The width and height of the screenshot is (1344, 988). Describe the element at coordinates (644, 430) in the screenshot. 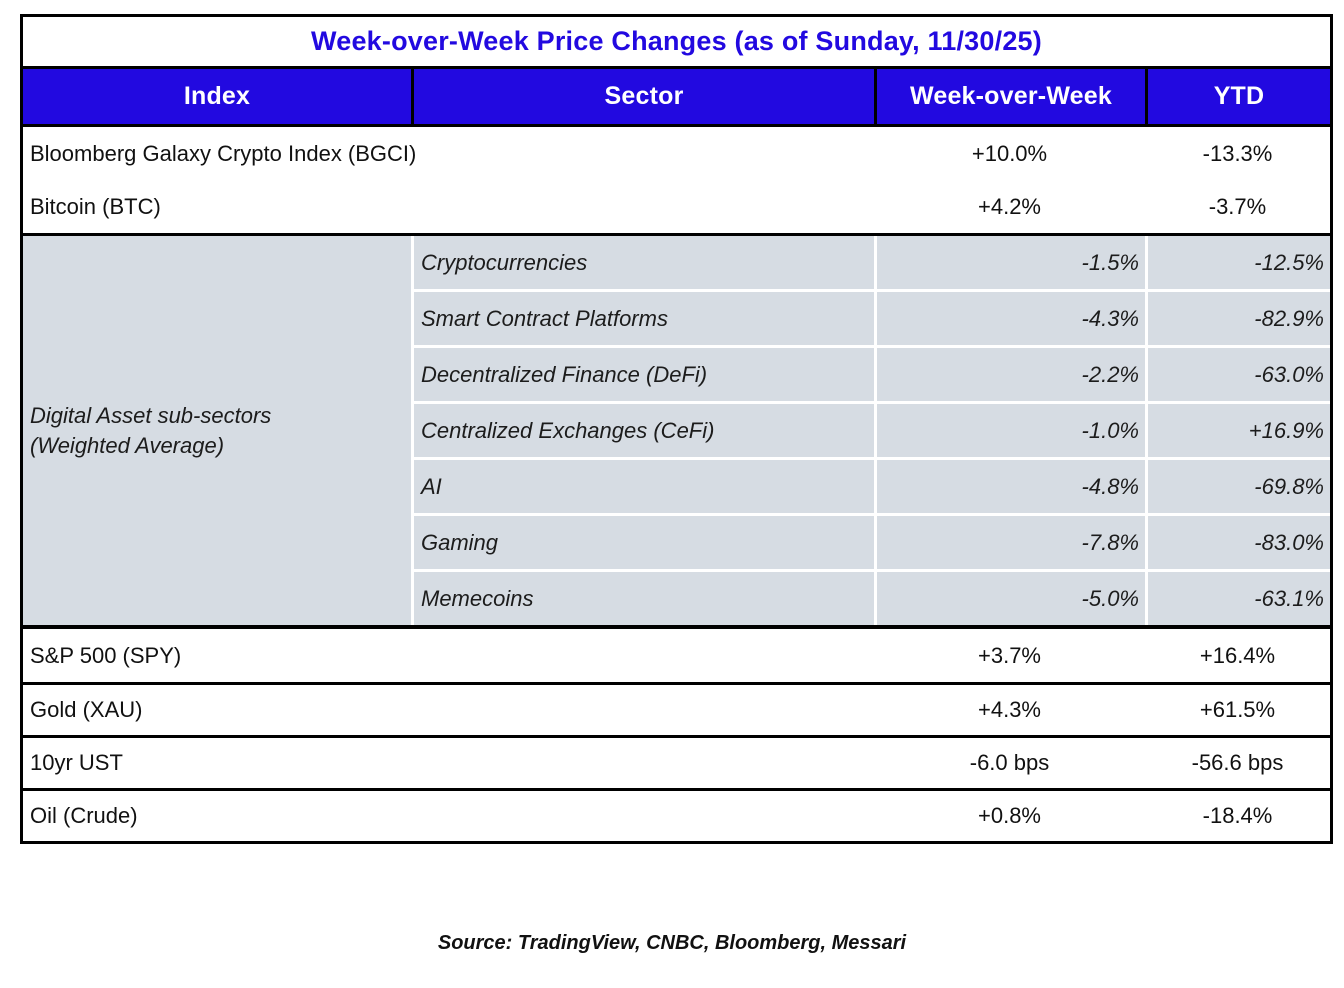

I see `sector-cell: Centralized Exchanges (CeFi)` at that location.